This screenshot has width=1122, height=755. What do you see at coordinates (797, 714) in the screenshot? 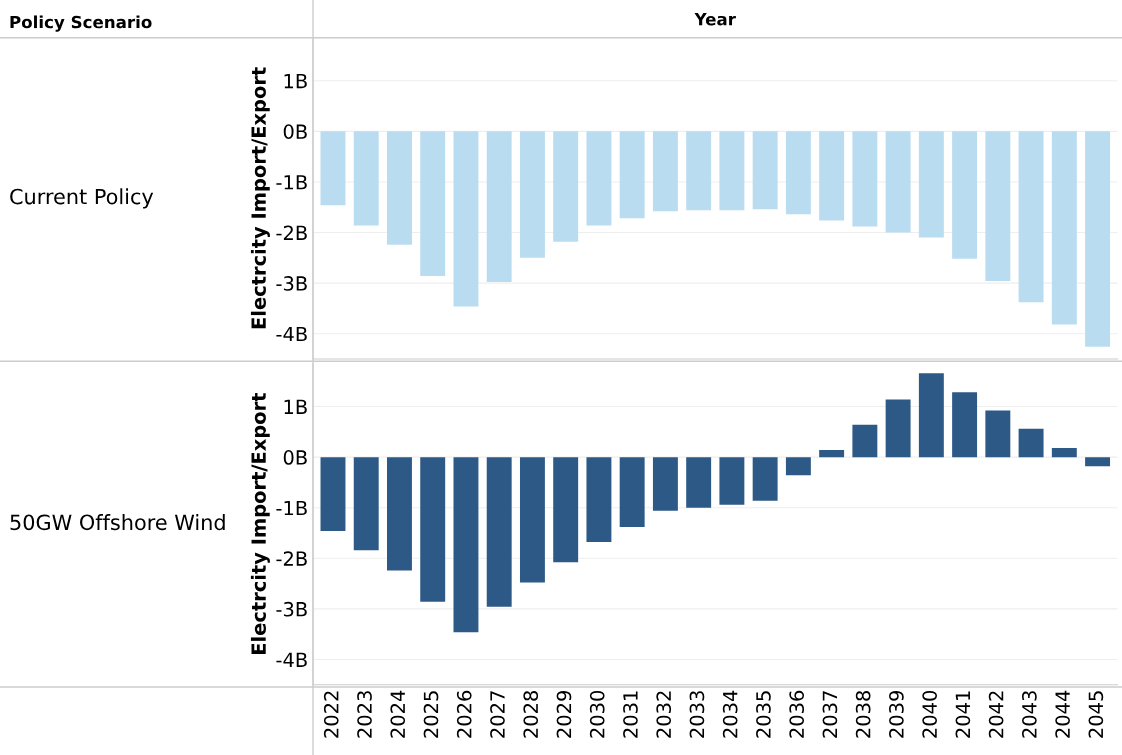
I see `x-tick-label: 2036` at bounding box center [797, 714].